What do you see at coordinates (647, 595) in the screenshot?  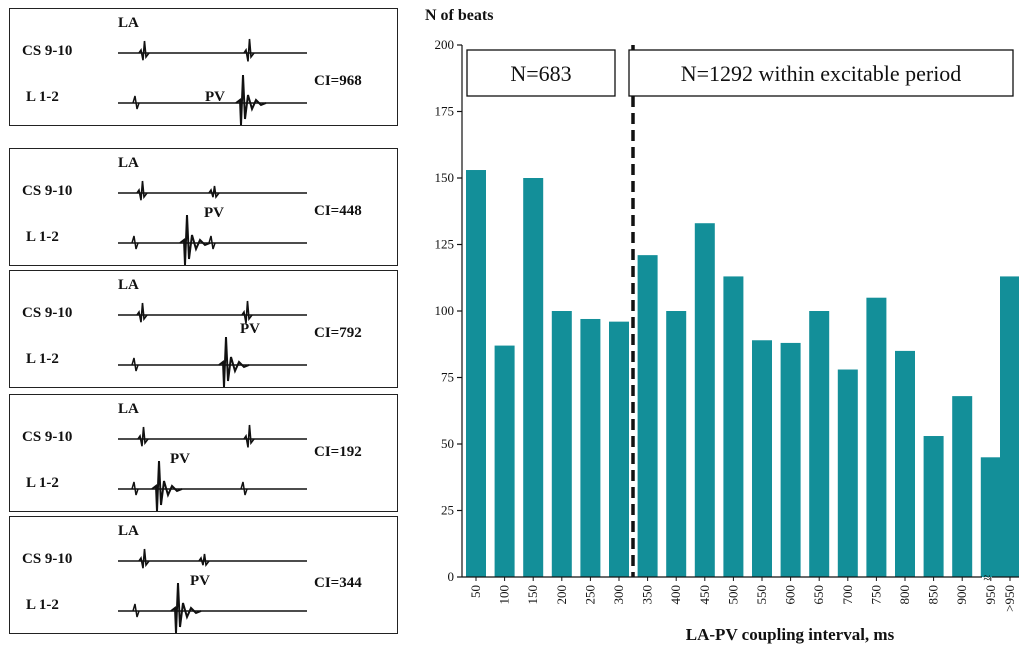 I see `x-tick-label-350: 350` at bounding box center [647, 595].